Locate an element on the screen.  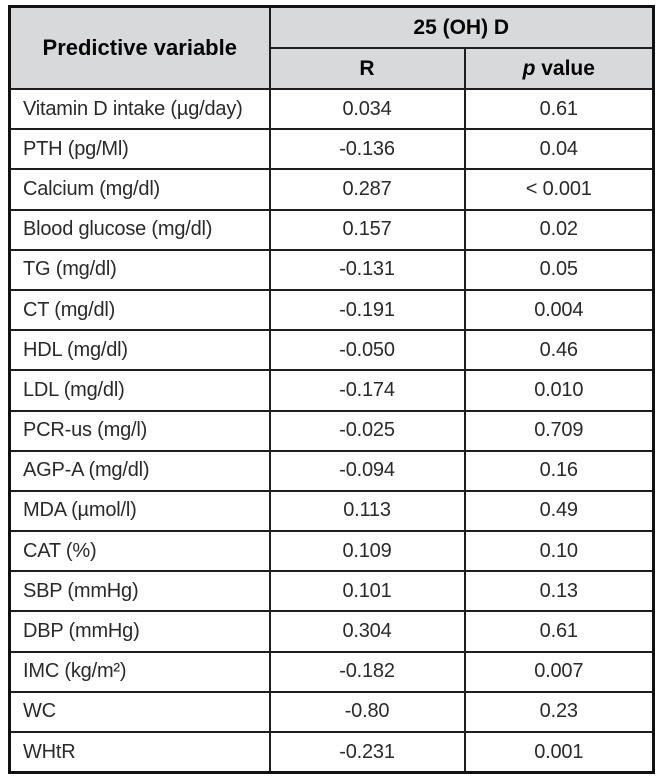
table-row: PTH (pg/Ml) -0.136 0.04 is located at coordinates (331, 149).